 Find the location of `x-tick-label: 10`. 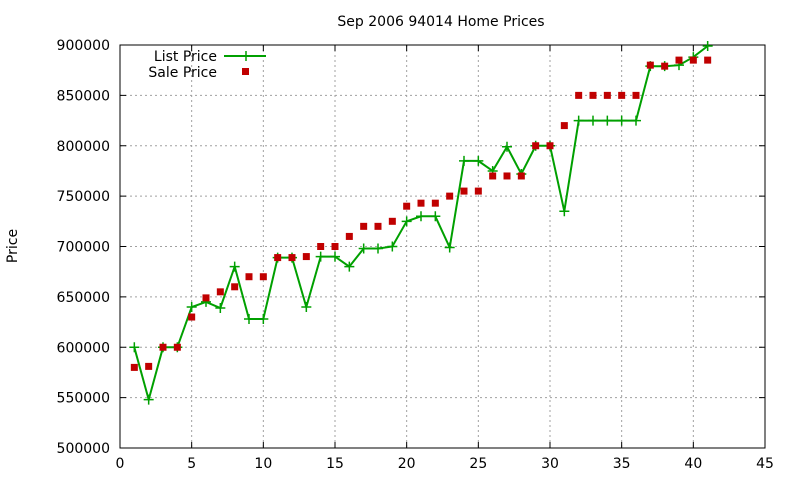

x-tick-label: 10 is located at coordinates (263, 464).